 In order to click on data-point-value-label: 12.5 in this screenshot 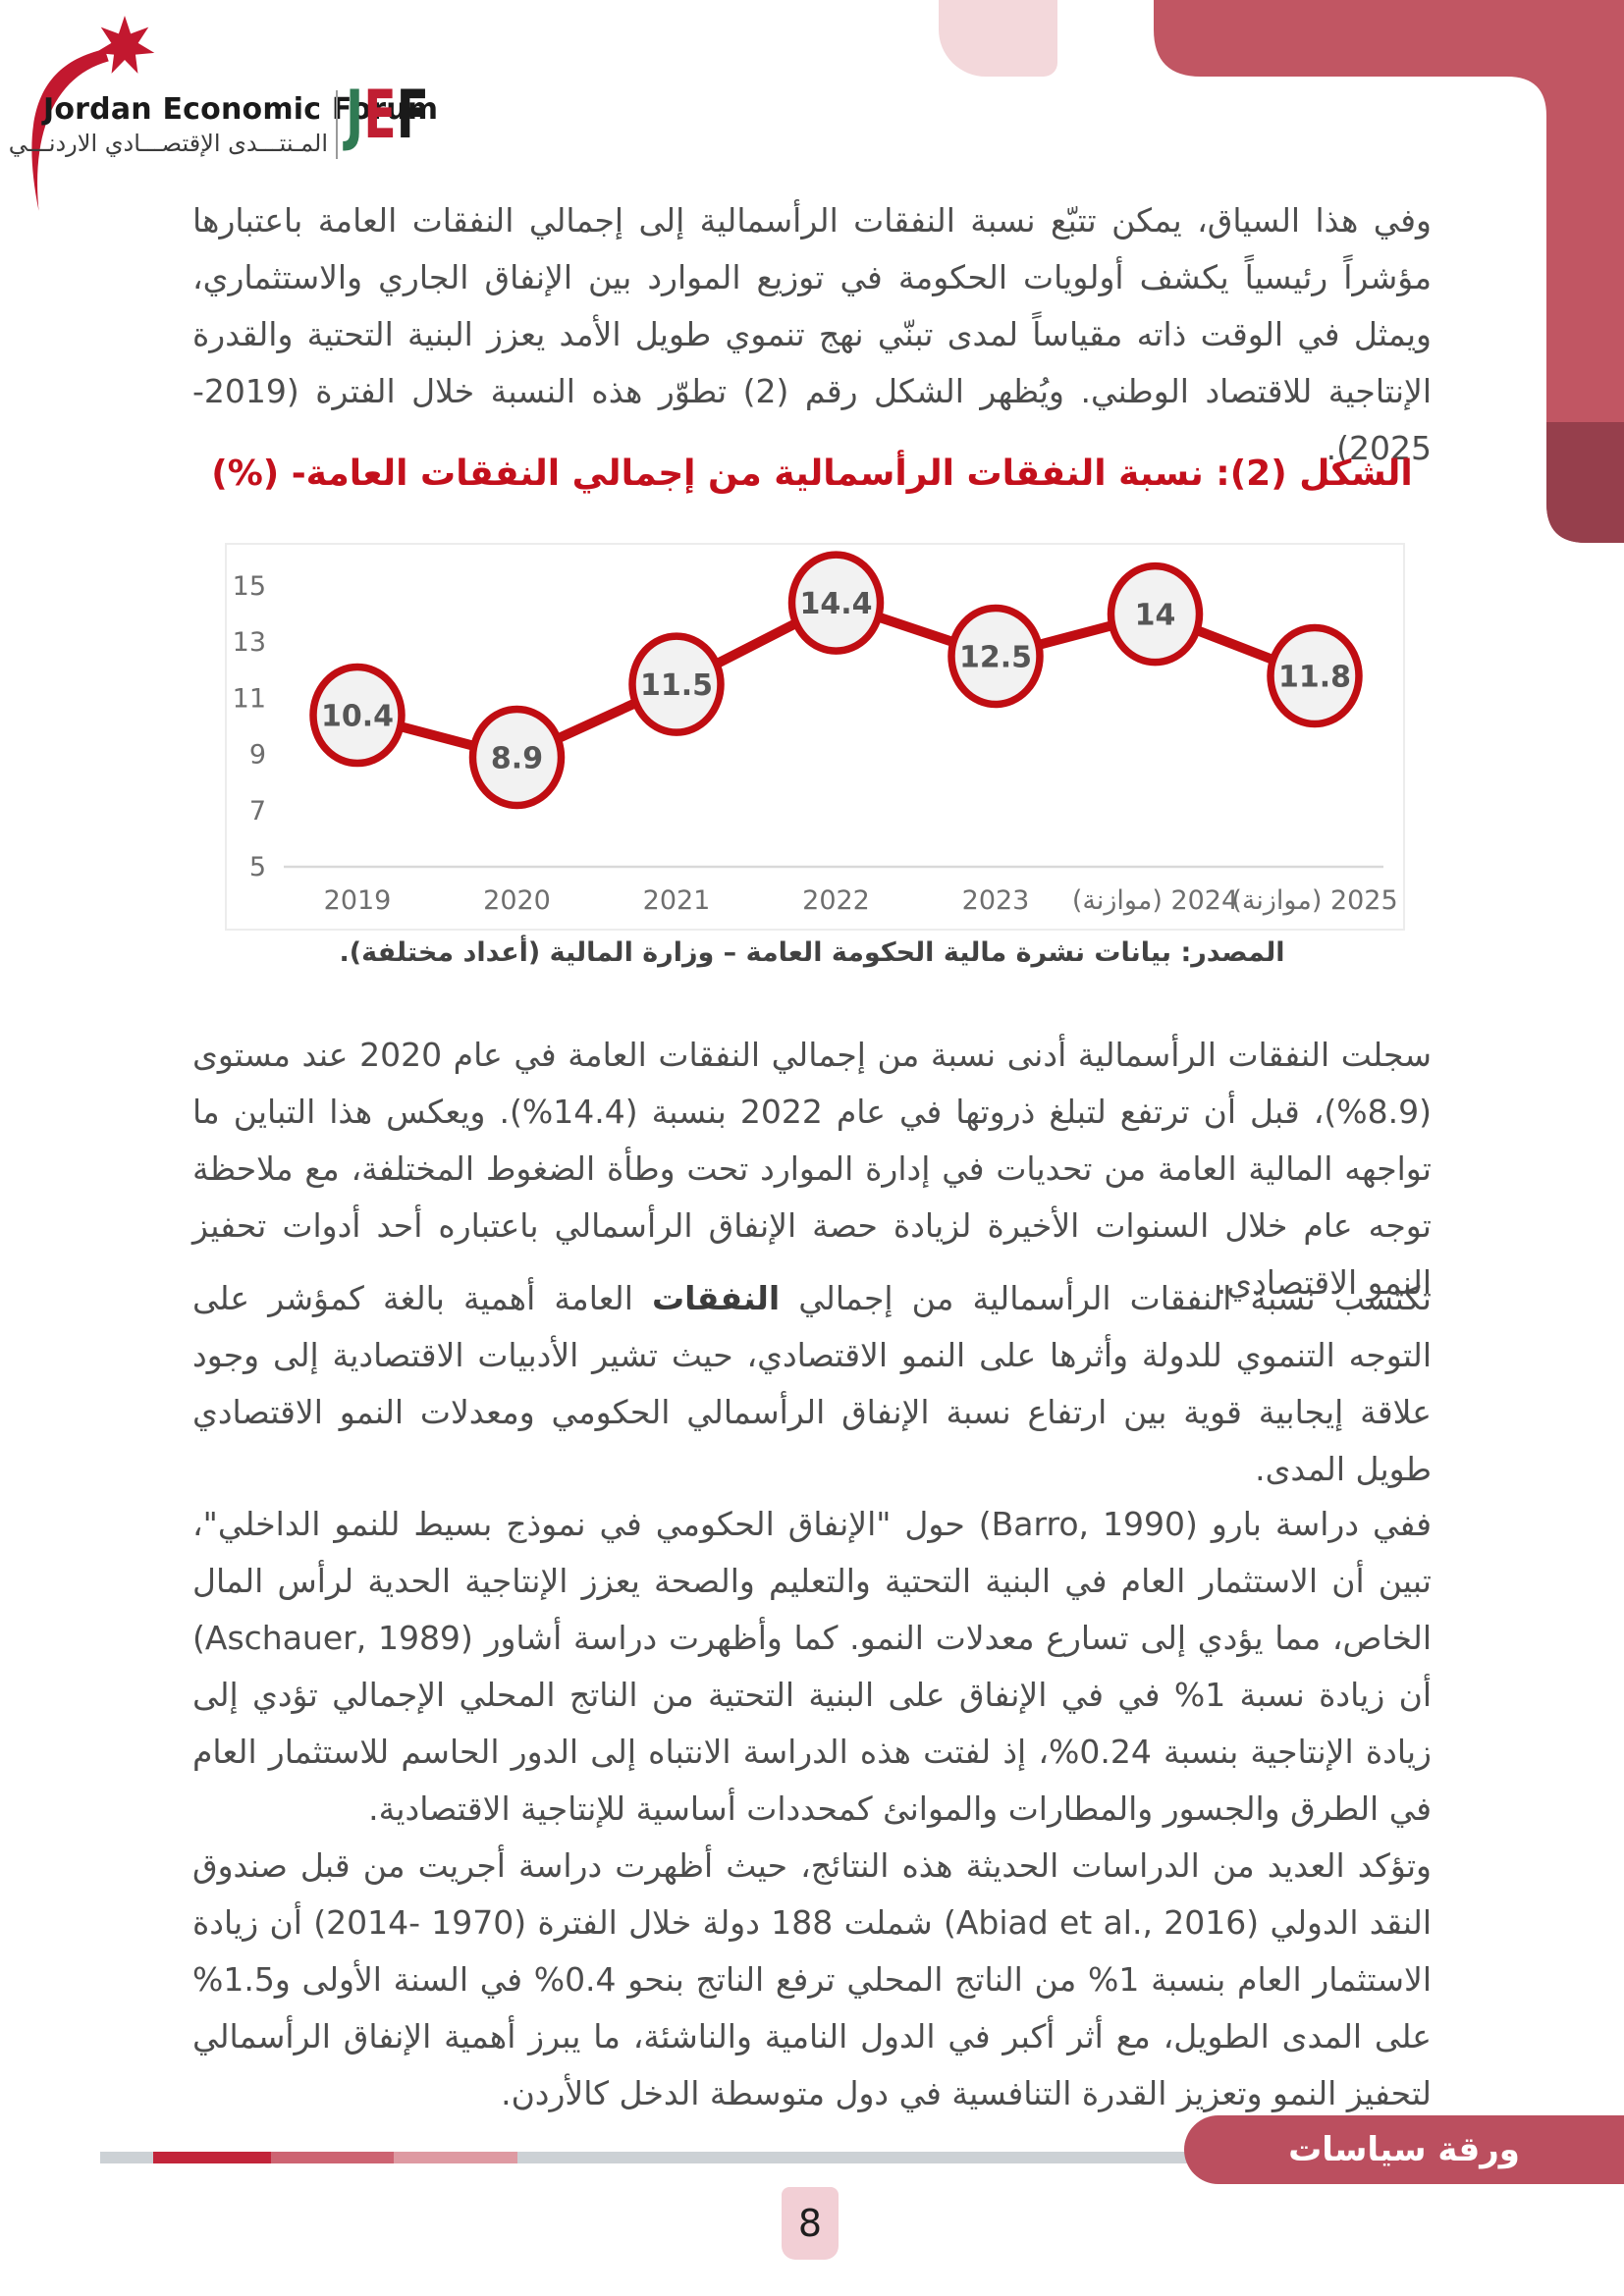, I will do `click(995, 658)`.